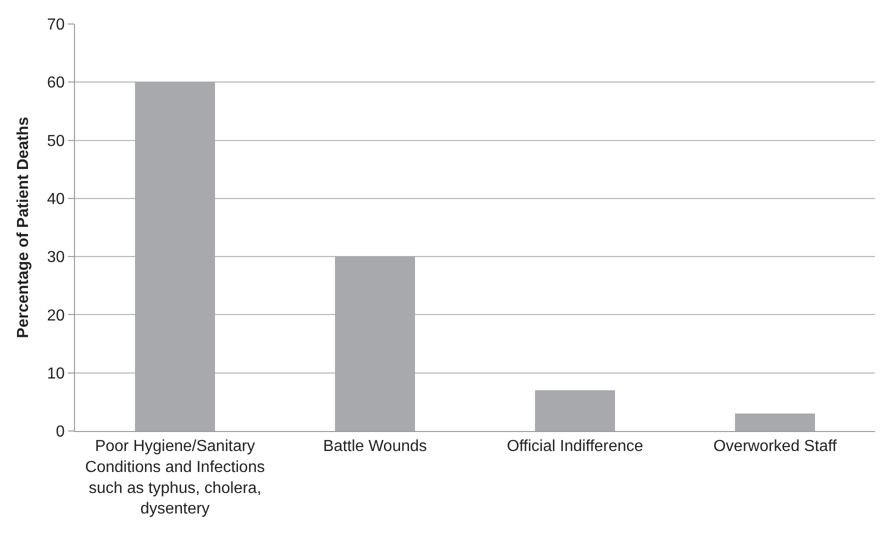 The image size is (883, 538). Describe the element at coordinates (60, 432) in the screenshot. I see `y-tick-label: 0` at that location.